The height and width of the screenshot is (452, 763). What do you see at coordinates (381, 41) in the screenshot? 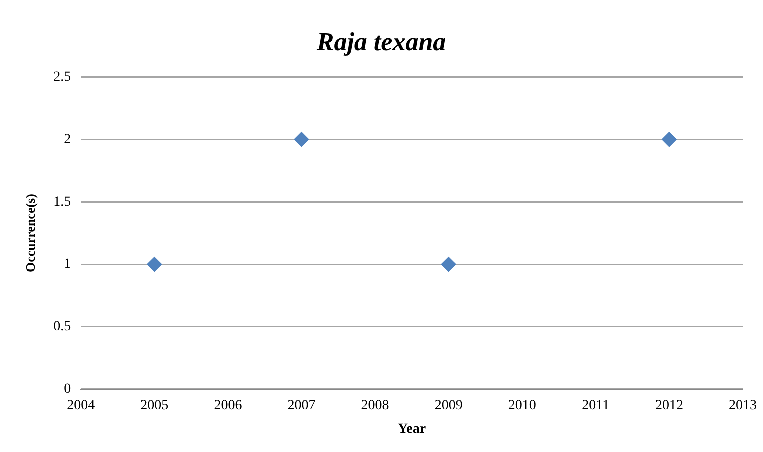
I see `chart-title: Raja texana` at bounding box center [381, 41].